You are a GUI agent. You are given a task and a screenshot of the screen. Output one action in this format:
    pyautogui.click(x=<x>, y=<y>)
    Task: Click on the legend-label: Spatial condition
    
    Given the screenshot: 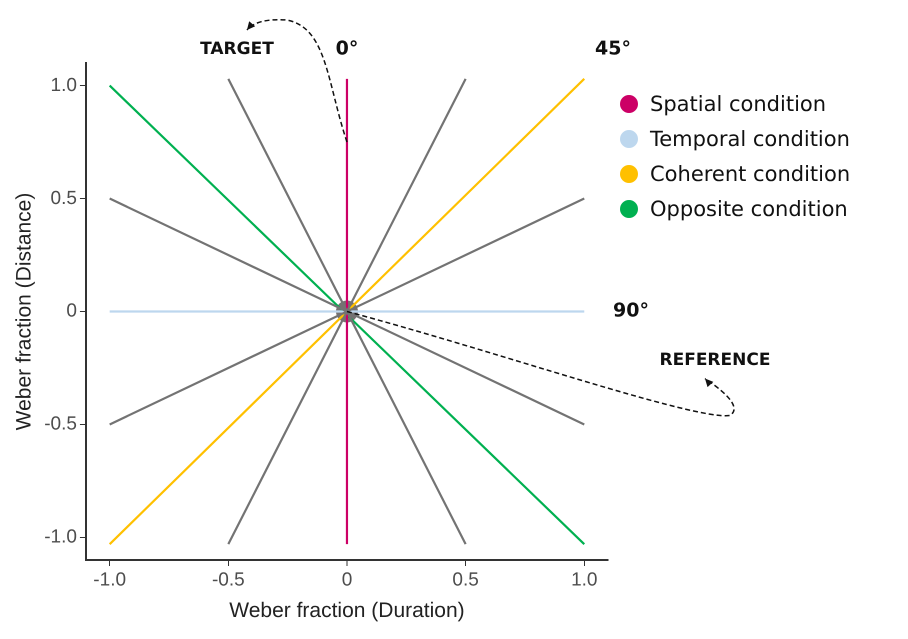 What is the action you would take?
    pyautogui.click(x=738, y=104)
    